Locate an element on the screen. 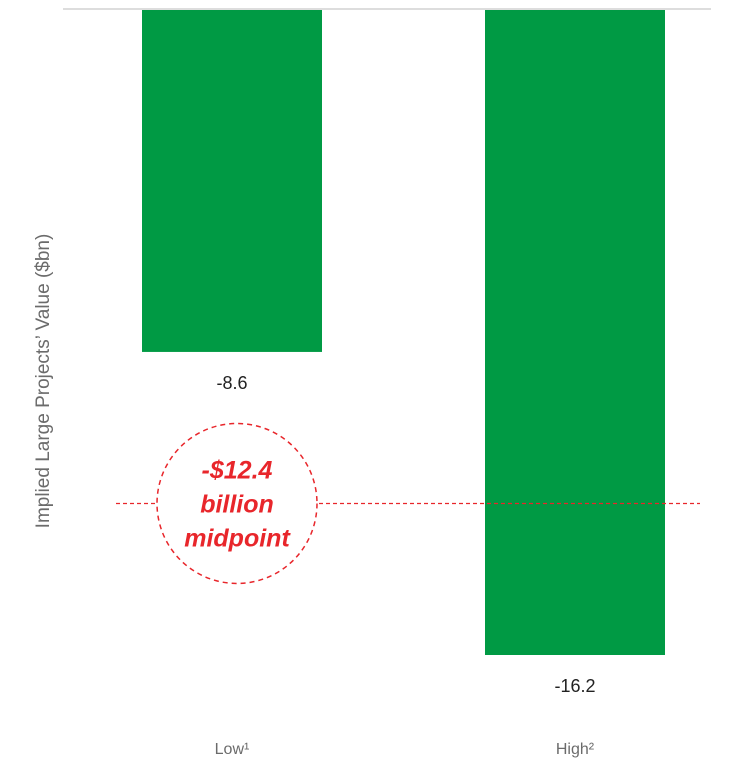 The width and height of the screenshot is (751, 774). annotation-line-1: billion is located at coordinates (237, 504).